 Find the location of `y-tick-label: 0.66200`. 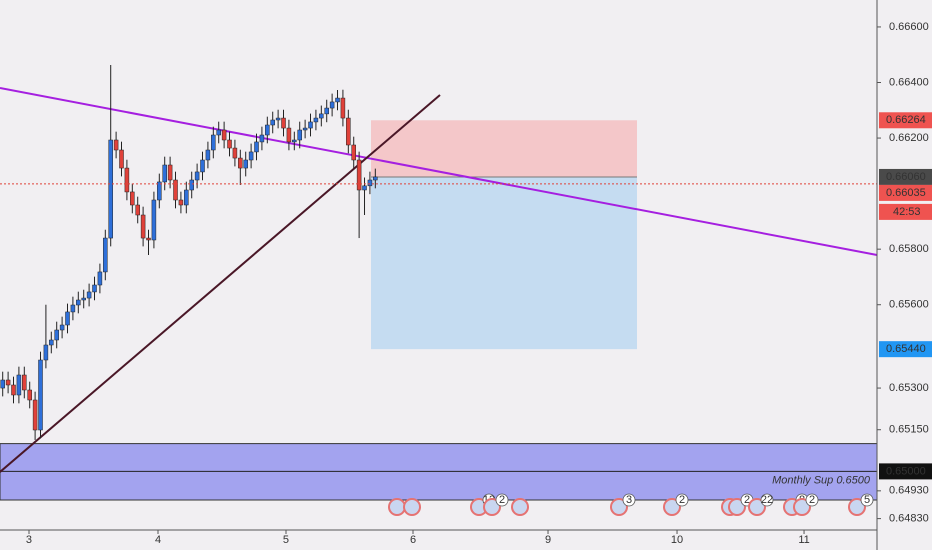

y-tick-label: 0.66200 is located at coordinates (909, 138).